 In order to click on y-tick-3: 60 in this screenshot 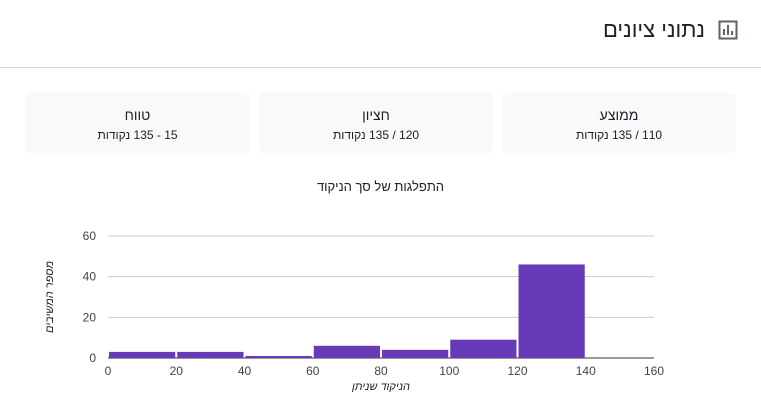, I will do `click(90, 236)`.